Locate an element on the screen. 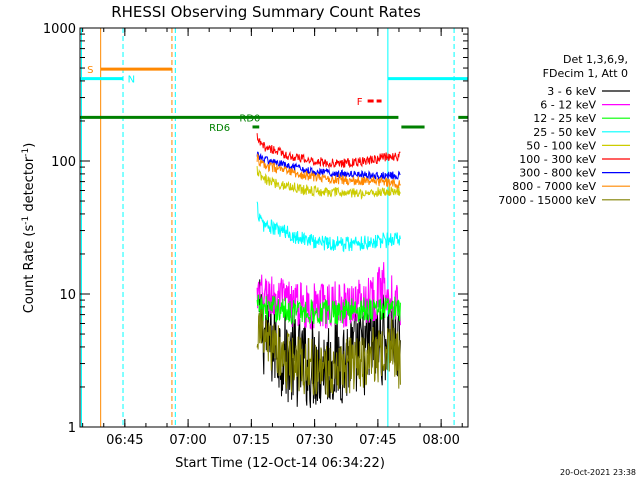  legend-label-6: 300 - 800 keV is located at coordinates (557, 173).